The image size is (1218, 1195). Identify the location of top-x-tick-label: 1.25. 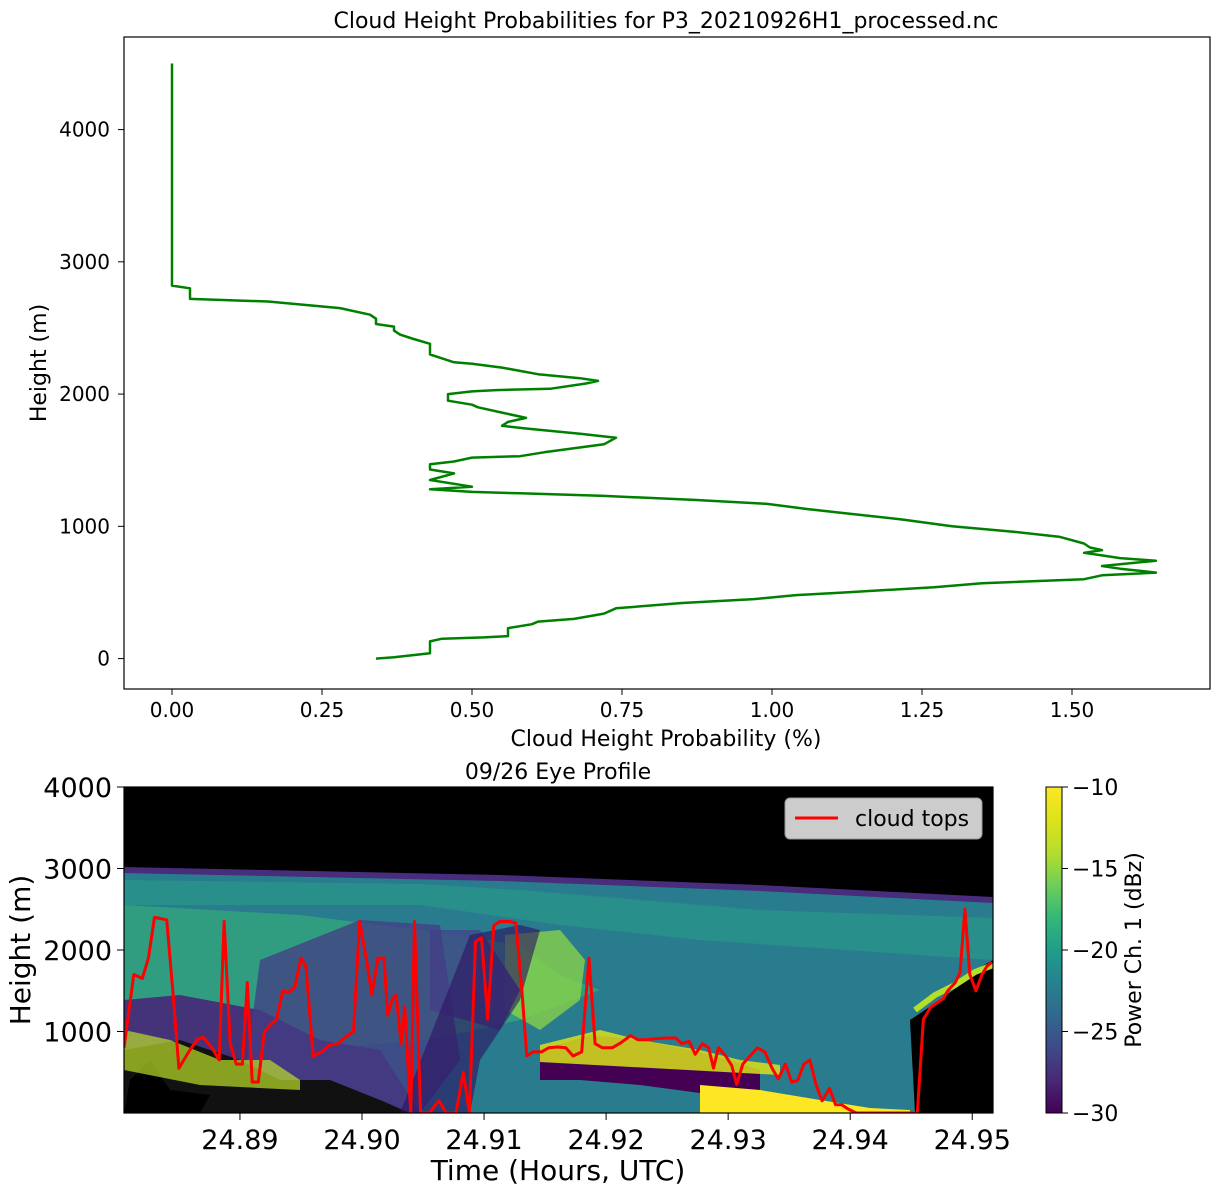
(922, 710).